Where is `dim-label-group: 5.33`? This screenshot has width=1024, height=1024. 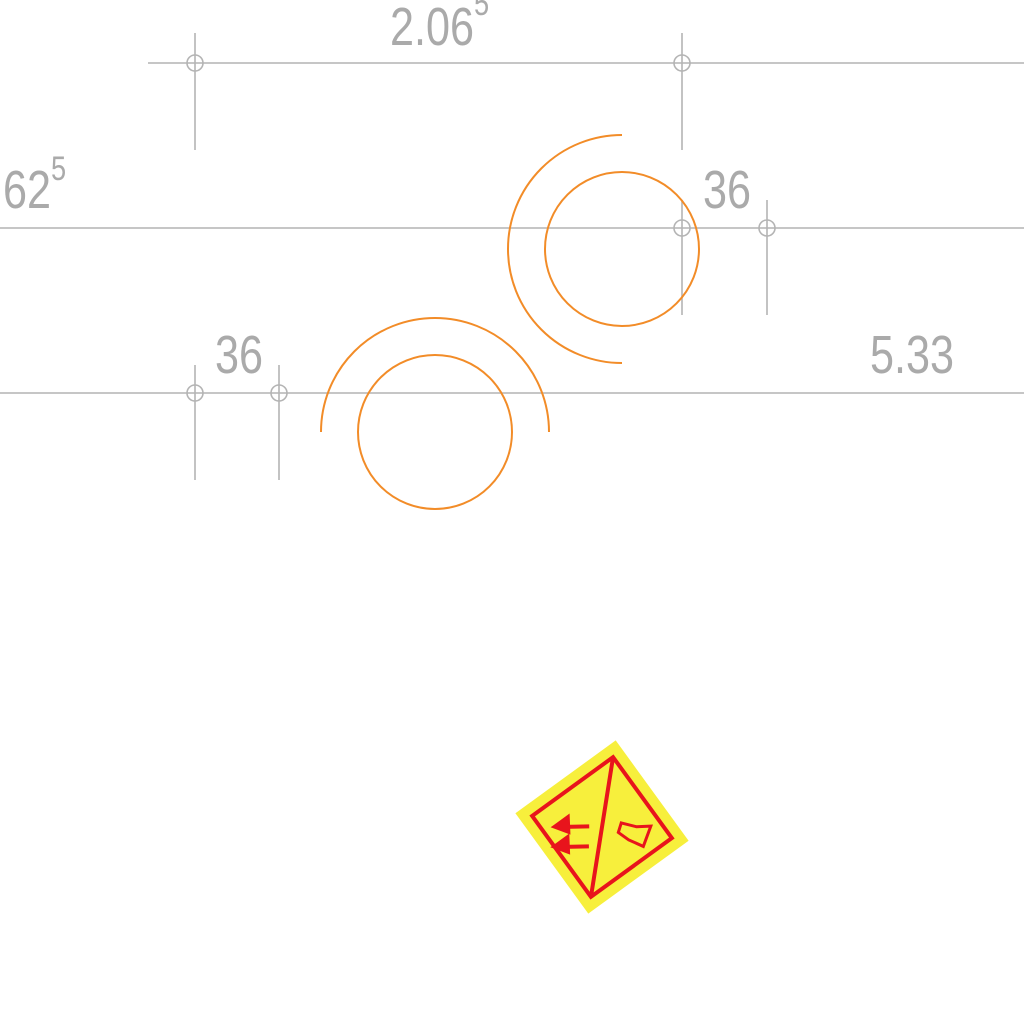
dim-label-group: 5.33 is located at coordinates (912, 356).